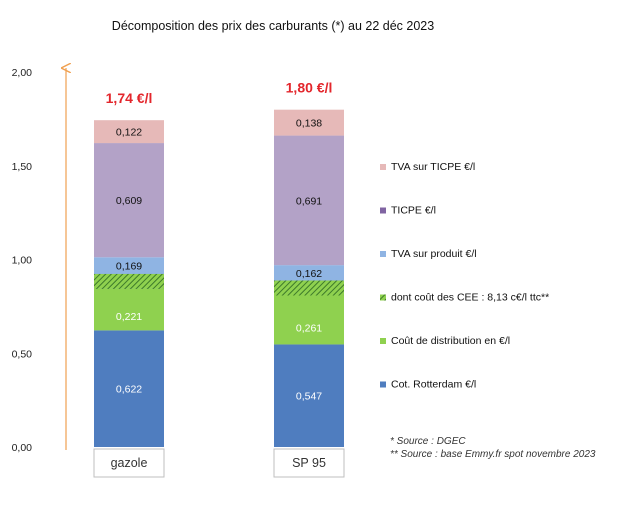 This screenshot has width=628, height=511. What do you see at coordinates (22, 354) in the screenshot?
I see `y-tick-label: 0,50` at bounding box center [22, 354].